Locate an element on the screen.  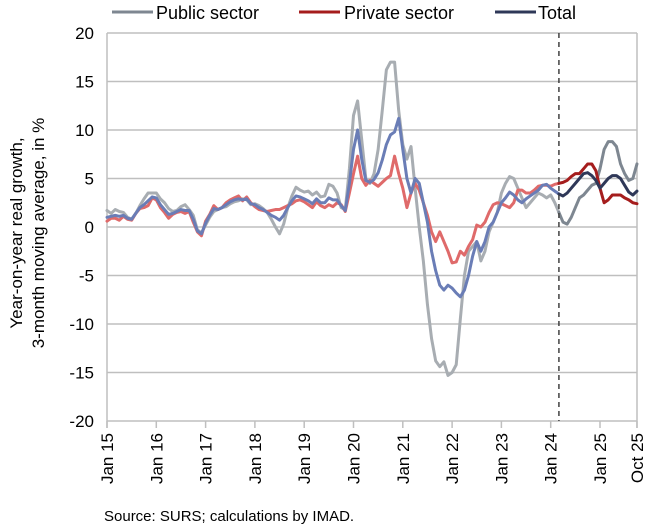
series-line-private-sector-recent is located at coordinates (598, 184).